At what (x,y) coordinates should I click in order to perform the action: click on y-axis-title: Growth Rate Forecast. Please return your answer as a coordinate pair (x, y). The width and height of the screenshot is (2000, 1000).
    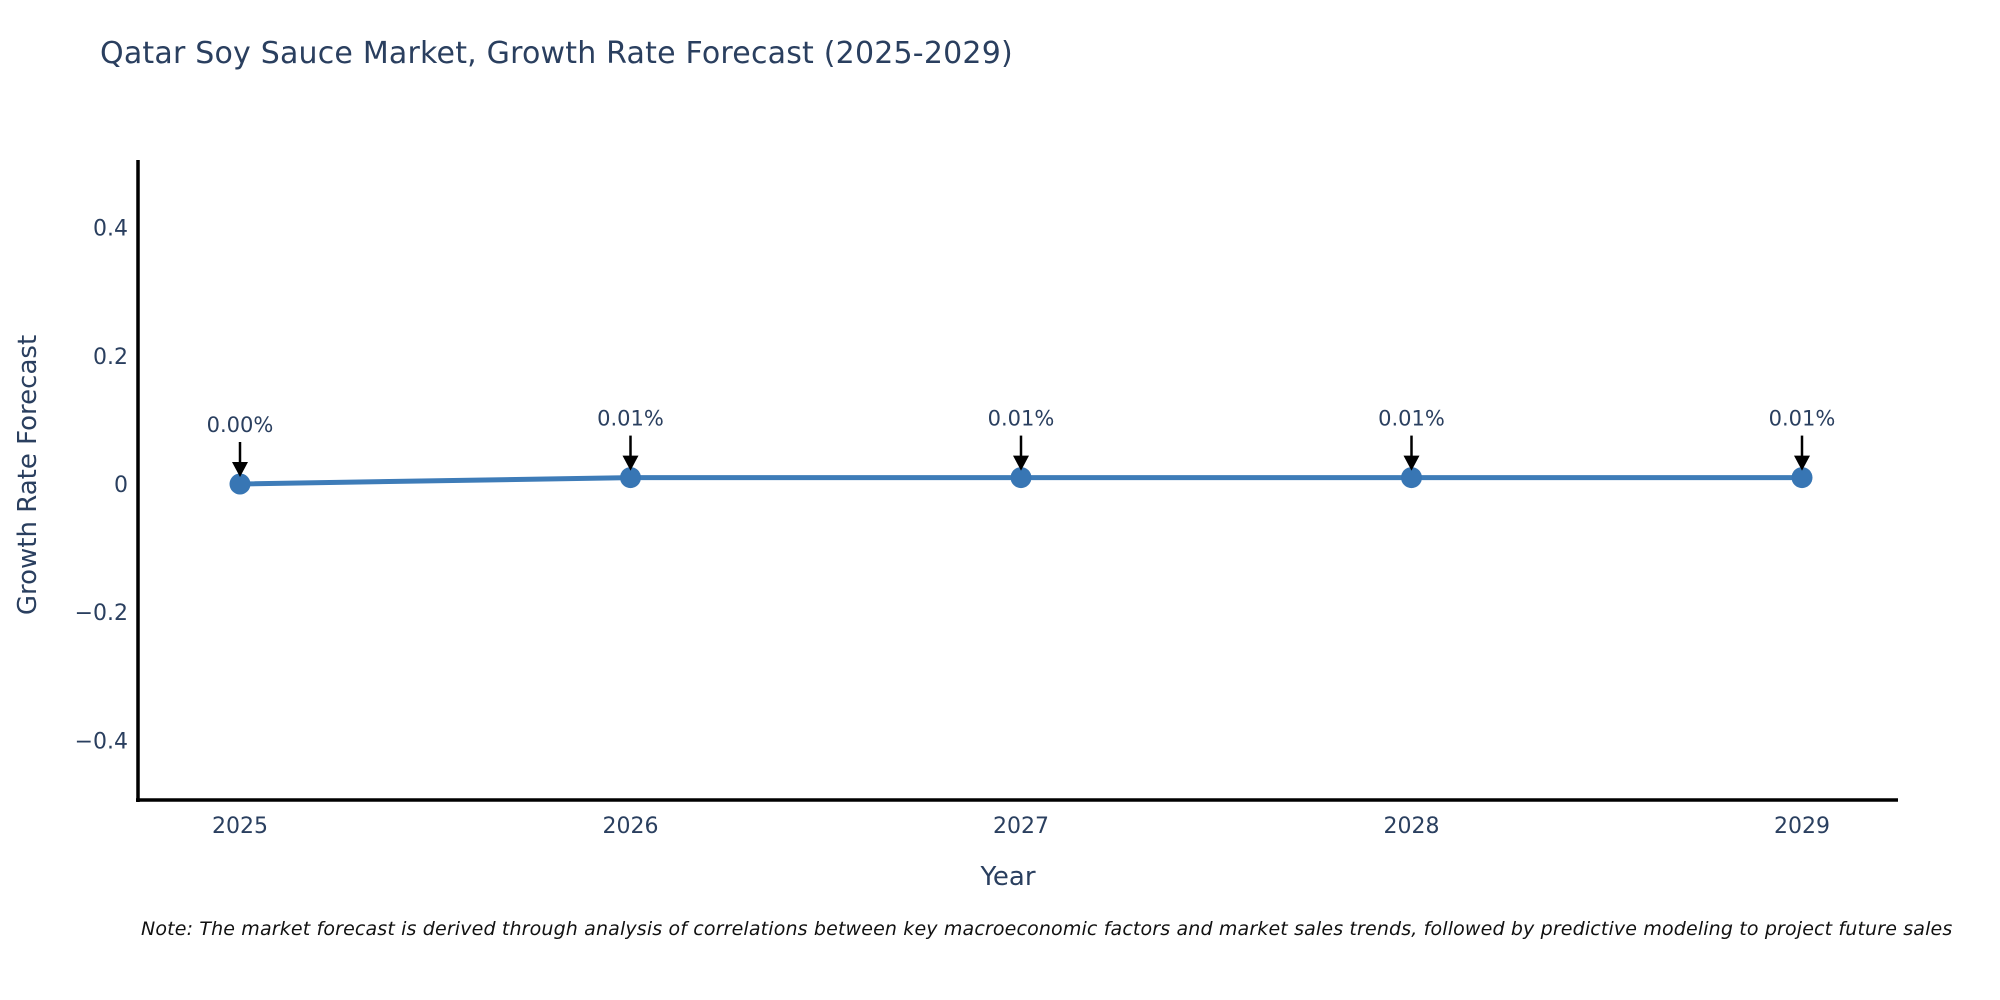
    Looking at the image, I should click on (28, 475).